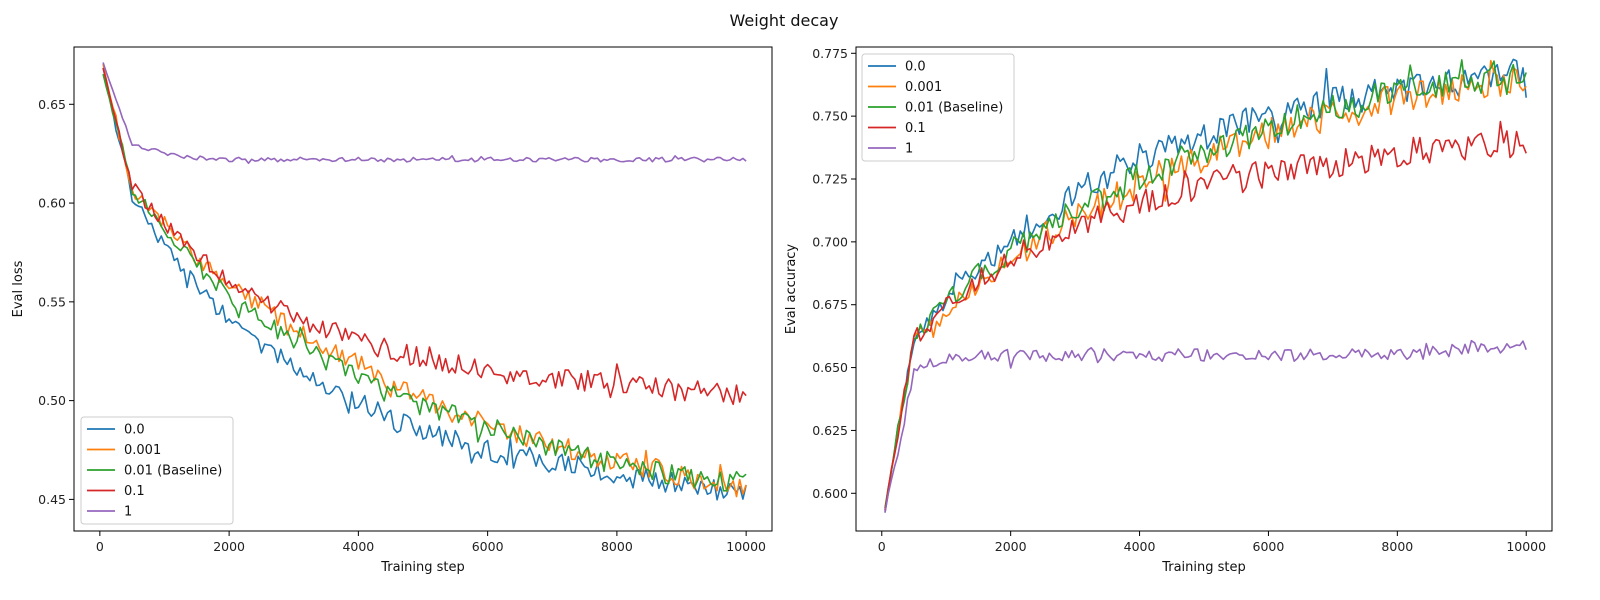 This screenshot has height=600, width=1600. What do you see at coordinates (954, 108) in the screenshot?
I see `eval-accuracy-legend-label: 0.01 (Baseline)` at bounding box center [954, 108].